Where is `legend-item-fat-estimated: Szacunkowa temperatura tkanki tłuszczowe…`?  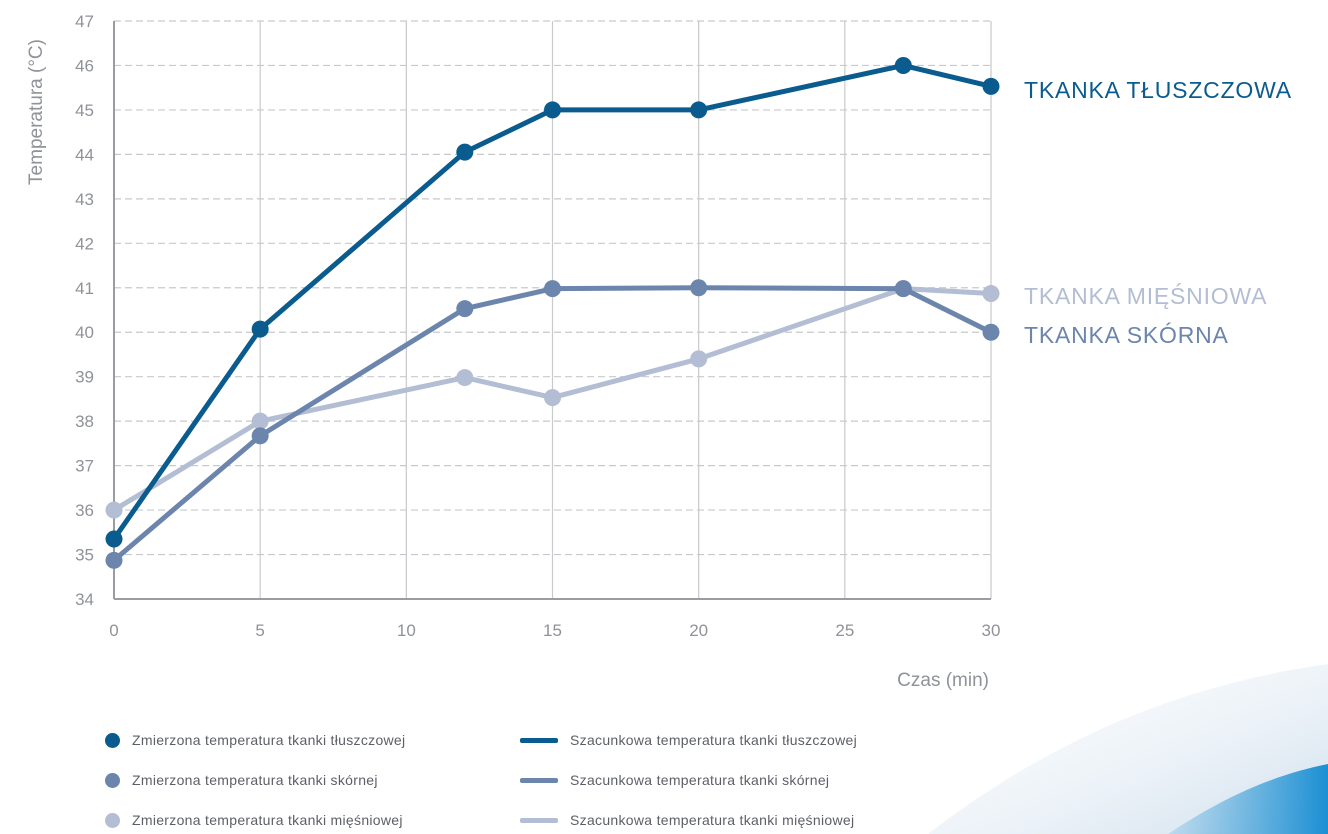 legend-item-fat-estimated: Szacunkowa temperatura tkanki tłuszczowe… is located at coordinates (750, 740).